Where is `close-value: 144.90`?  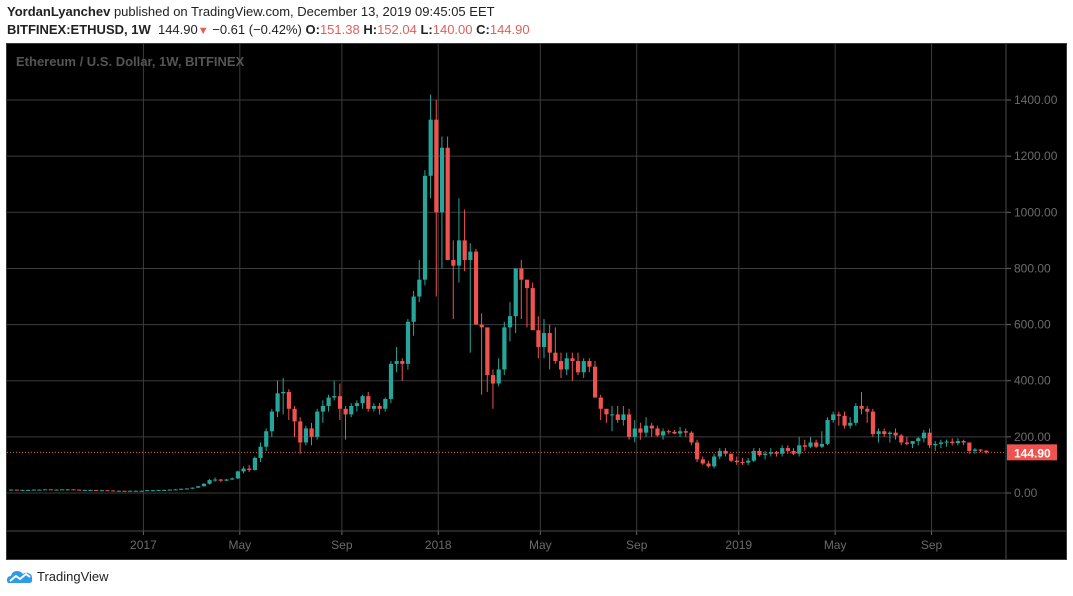 close-value: 144.90 is located at coordinates (509, 29).